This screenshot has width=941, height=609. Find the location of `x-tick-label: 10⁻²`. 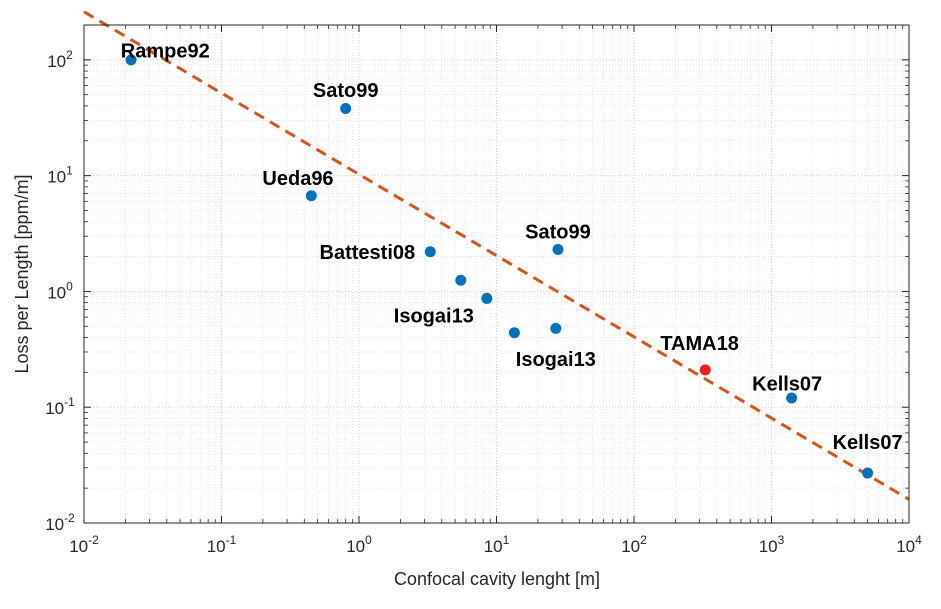

x-tick-label: 10⁻² is located at coordinates (84, 544).